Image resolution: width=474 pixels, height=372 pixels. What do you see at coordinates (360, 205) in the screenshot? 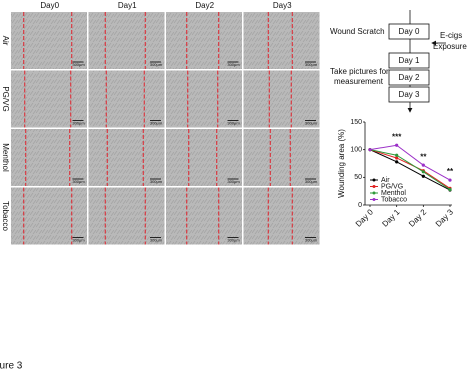
I see `y-tick-label: 0` at bounding box center [360, 205].